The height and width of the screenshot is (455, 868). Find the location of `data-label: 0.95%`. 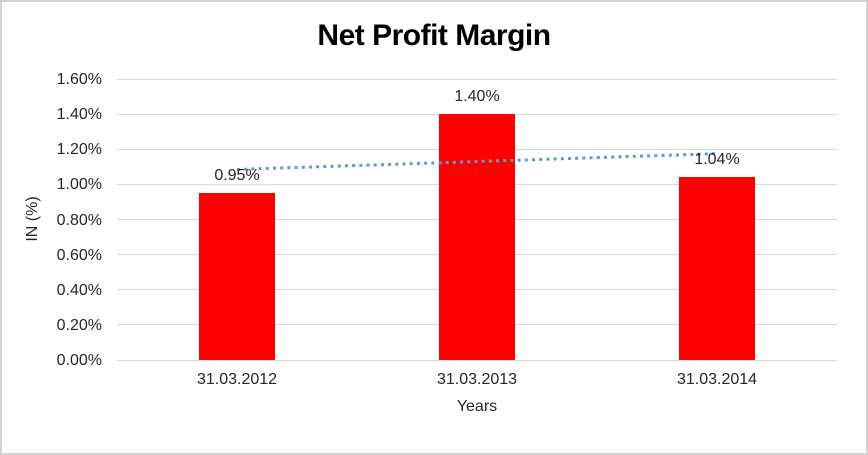

data-label: 0.95% is located at coordinates (237, 176).